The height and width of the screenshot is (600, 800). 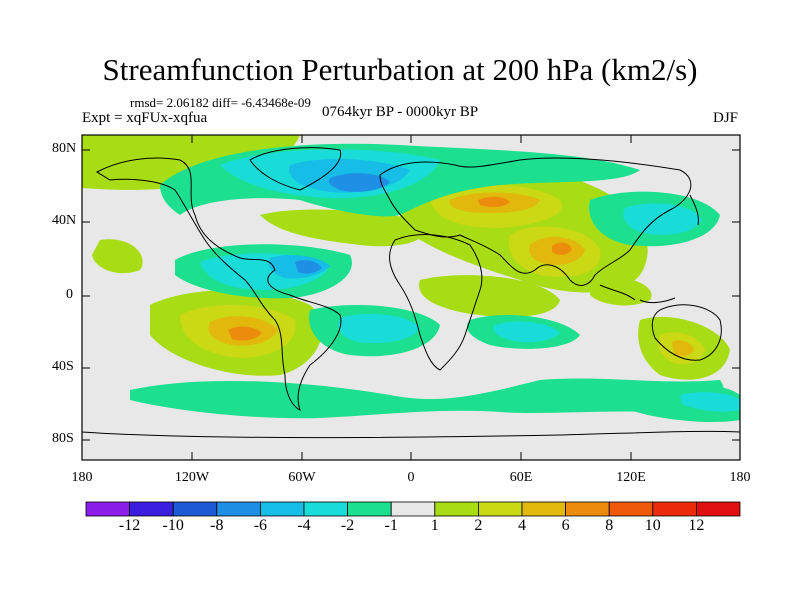 I want to click on contour-neg-south-atlantic-core, so click(x=379, y=328).